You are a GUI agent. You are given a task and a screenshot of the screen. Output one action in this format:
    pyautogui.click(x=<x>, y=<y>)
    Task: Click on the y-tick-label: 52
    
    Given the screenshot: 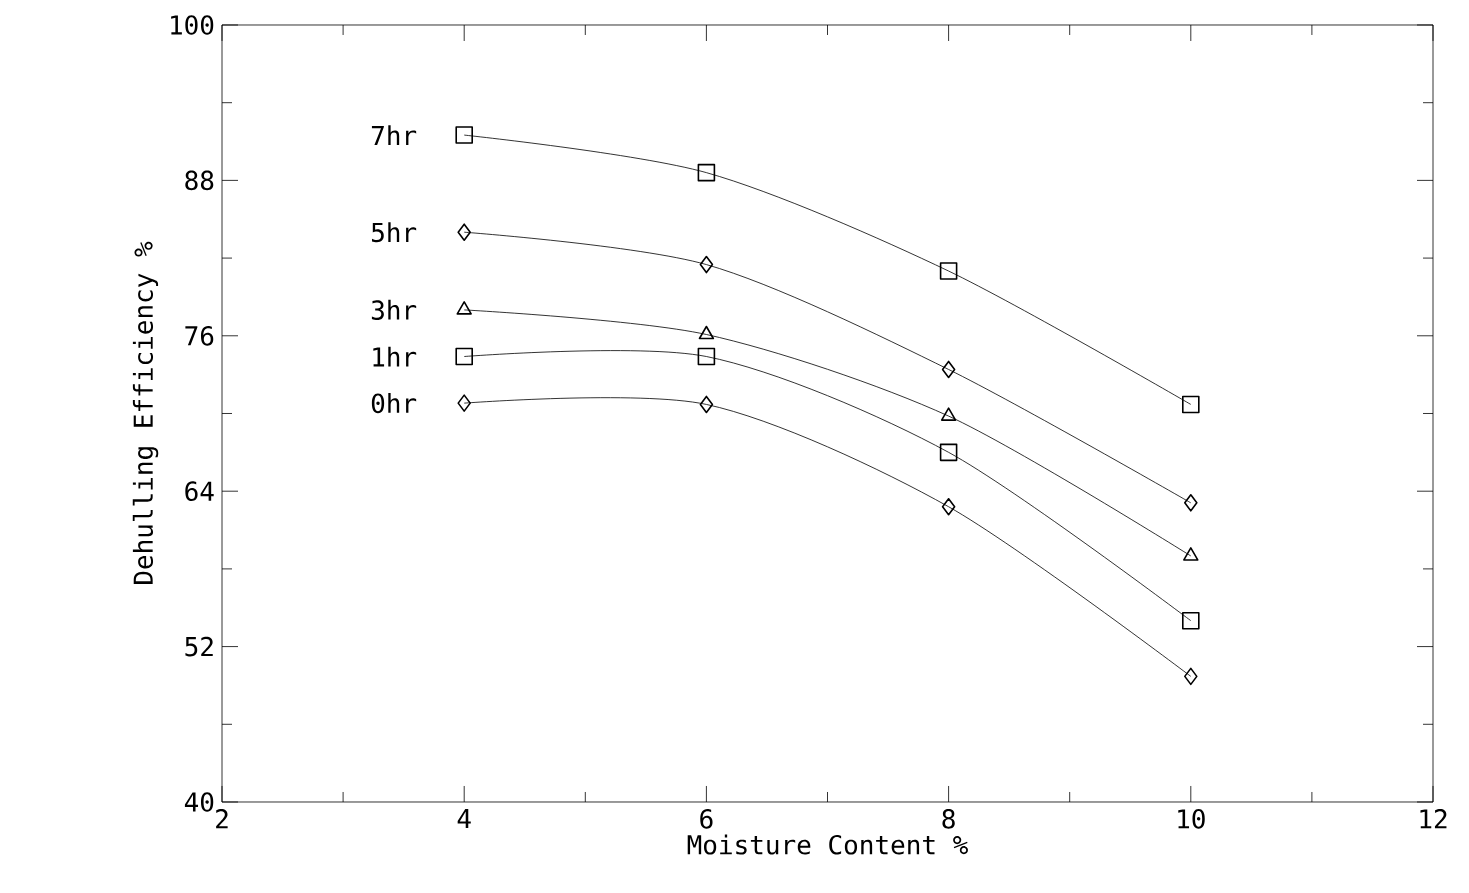 What is the action you would take?
    pyautogui.click(x=199, y=646)
    